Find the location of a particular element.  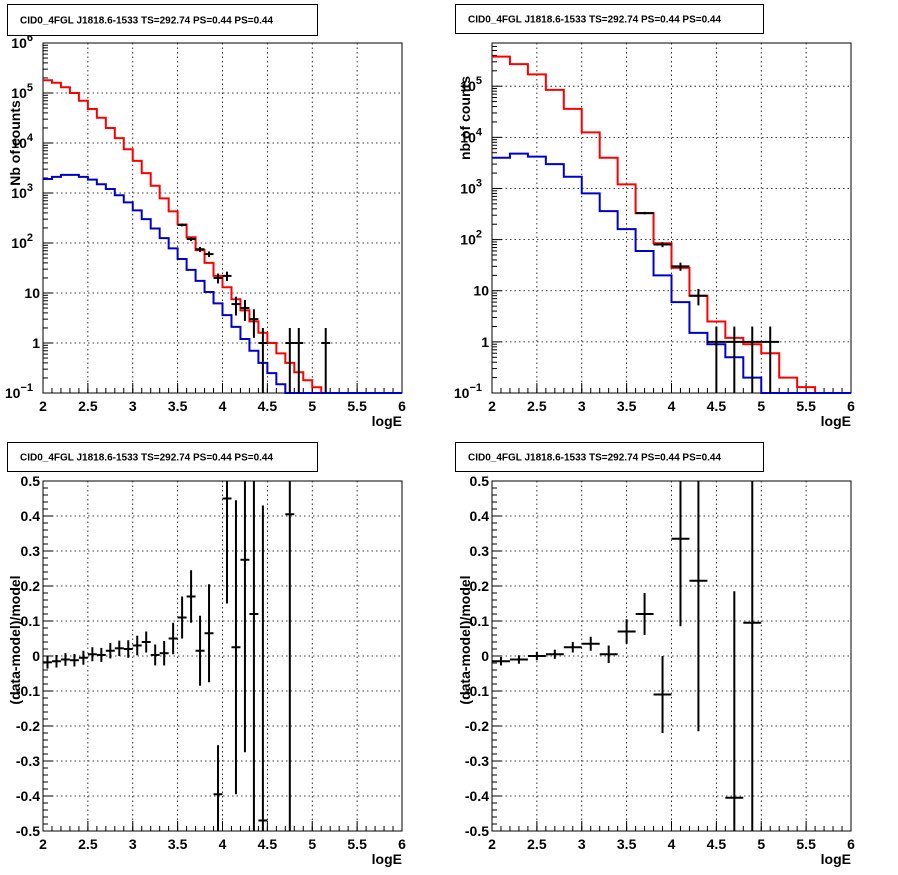

y-tick-exponent: 3 is located at coordinates (479, 183).